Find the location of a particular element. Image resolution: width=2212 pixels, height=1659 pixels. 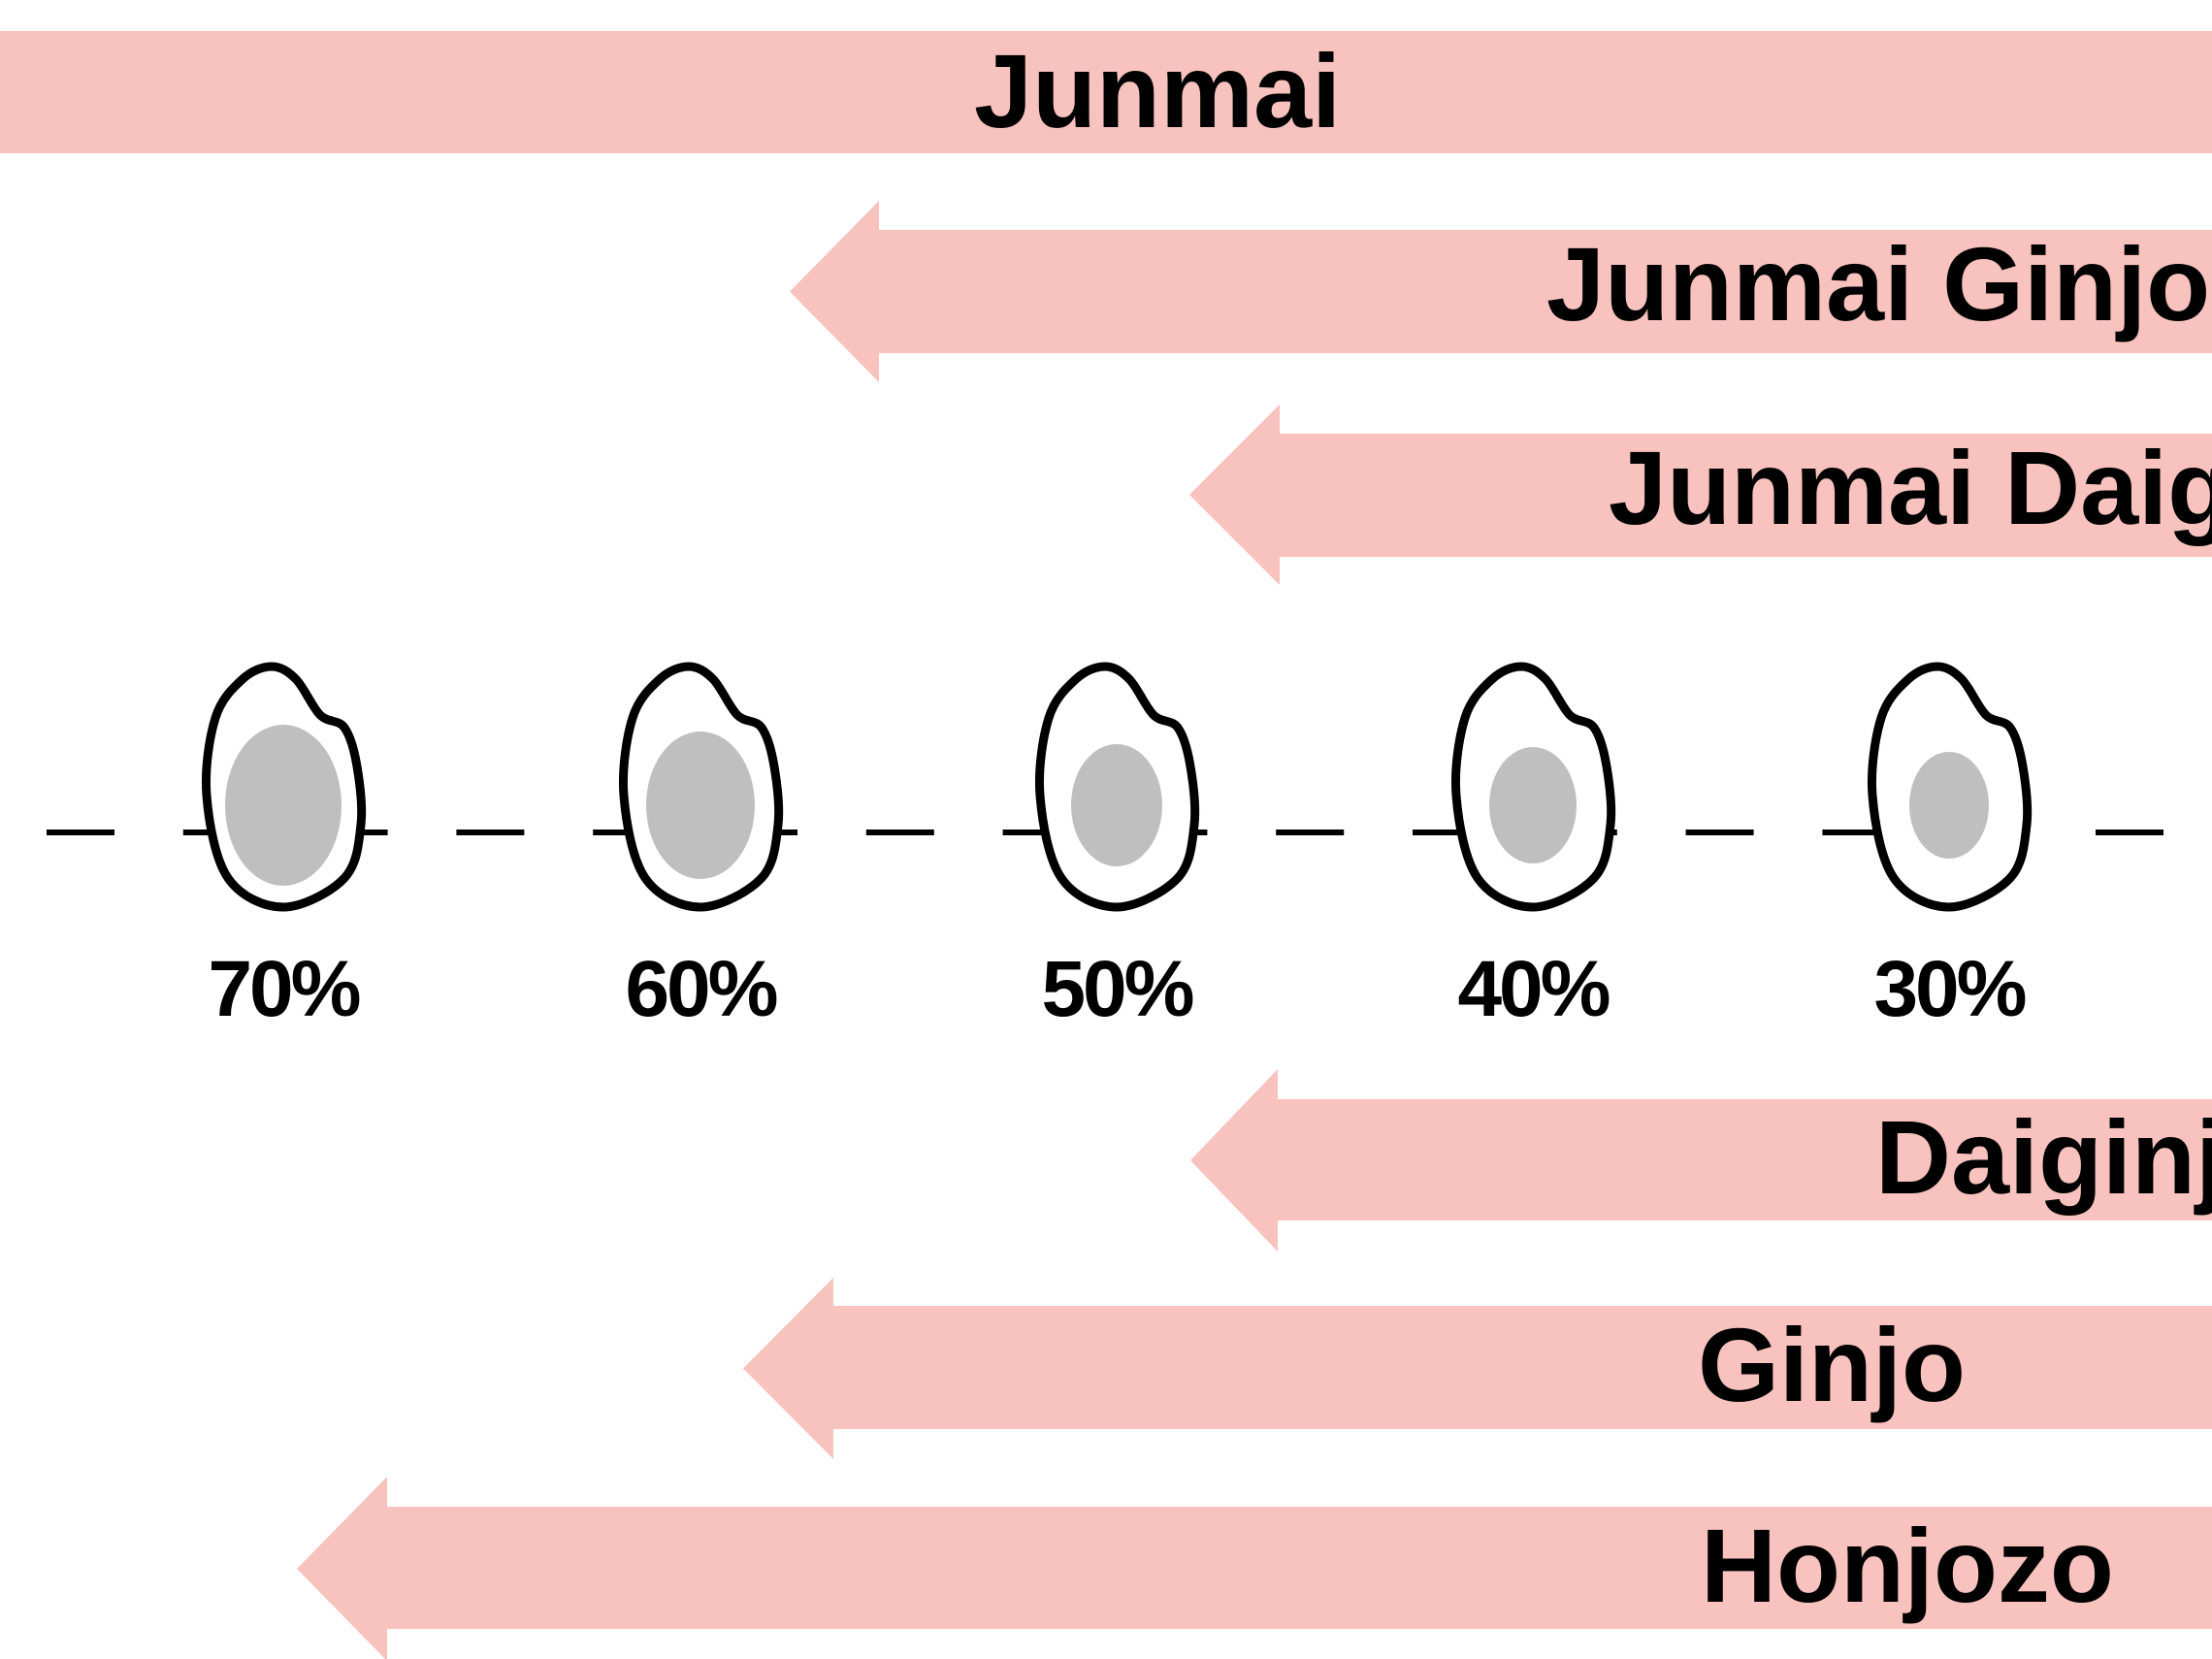

polish-ratio-label: 30% is located at coordinates (1949, 989).